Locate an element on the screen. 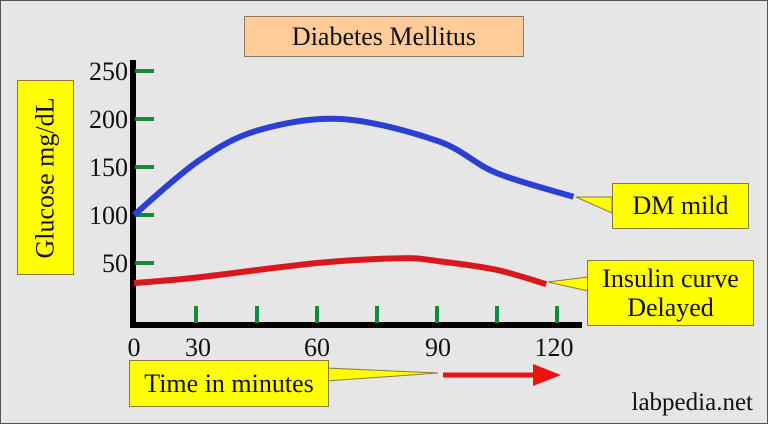 The height and width of the screenshot is (424, 768). legend-insulin-line2: Delayed is located at coordinates (670, 307).